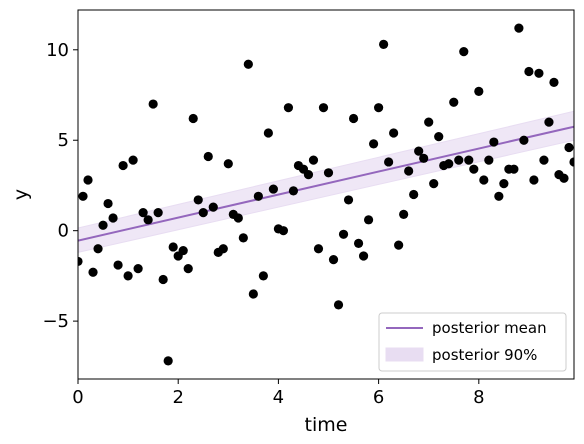 The height and width of the screenshot is (444, 584). What do you see at coordinates (177, 397) in the screenshot?
I see `x-tick-label: 2` at bounding box center [177, 397].